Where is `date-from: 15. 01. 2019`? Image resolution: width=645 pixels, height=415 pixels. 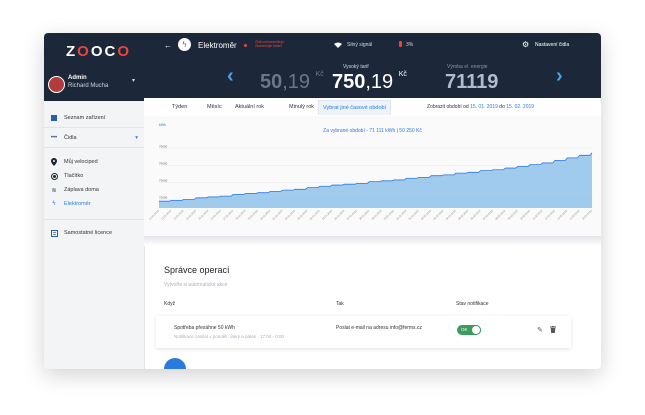 date-from: 15. 01. 2019 is located at coordinates (484, 107).